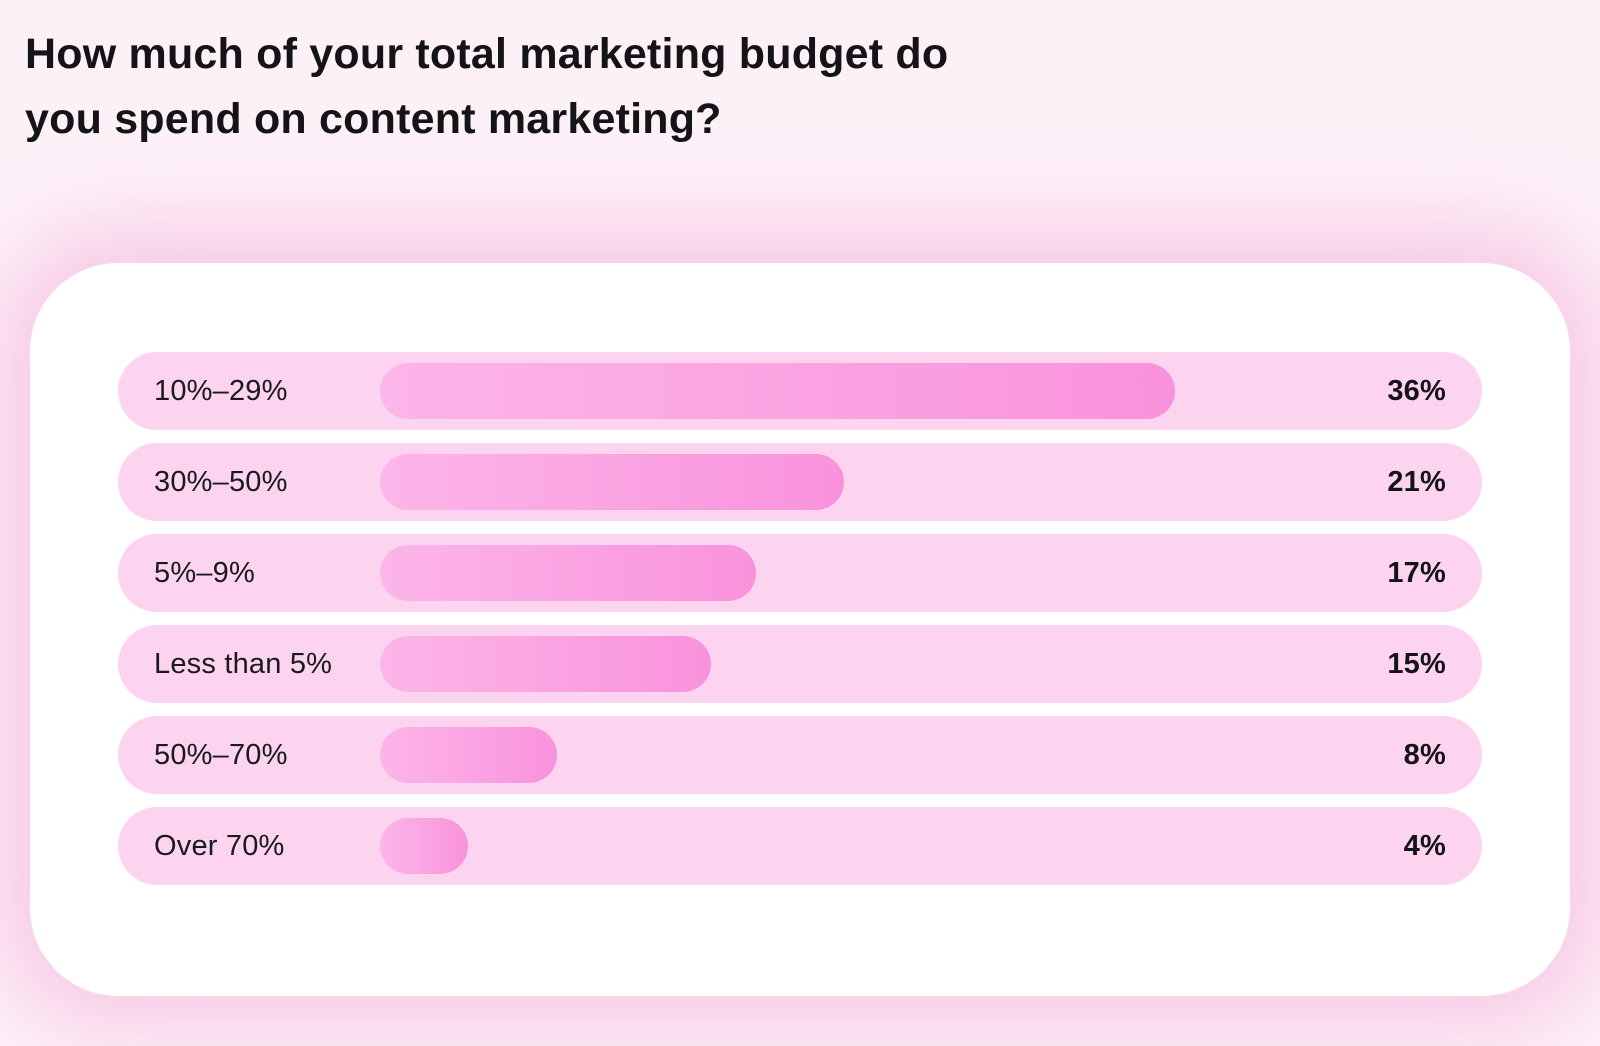  I want to click on chart-row: 10%–29% 36%, so click(800, 391).